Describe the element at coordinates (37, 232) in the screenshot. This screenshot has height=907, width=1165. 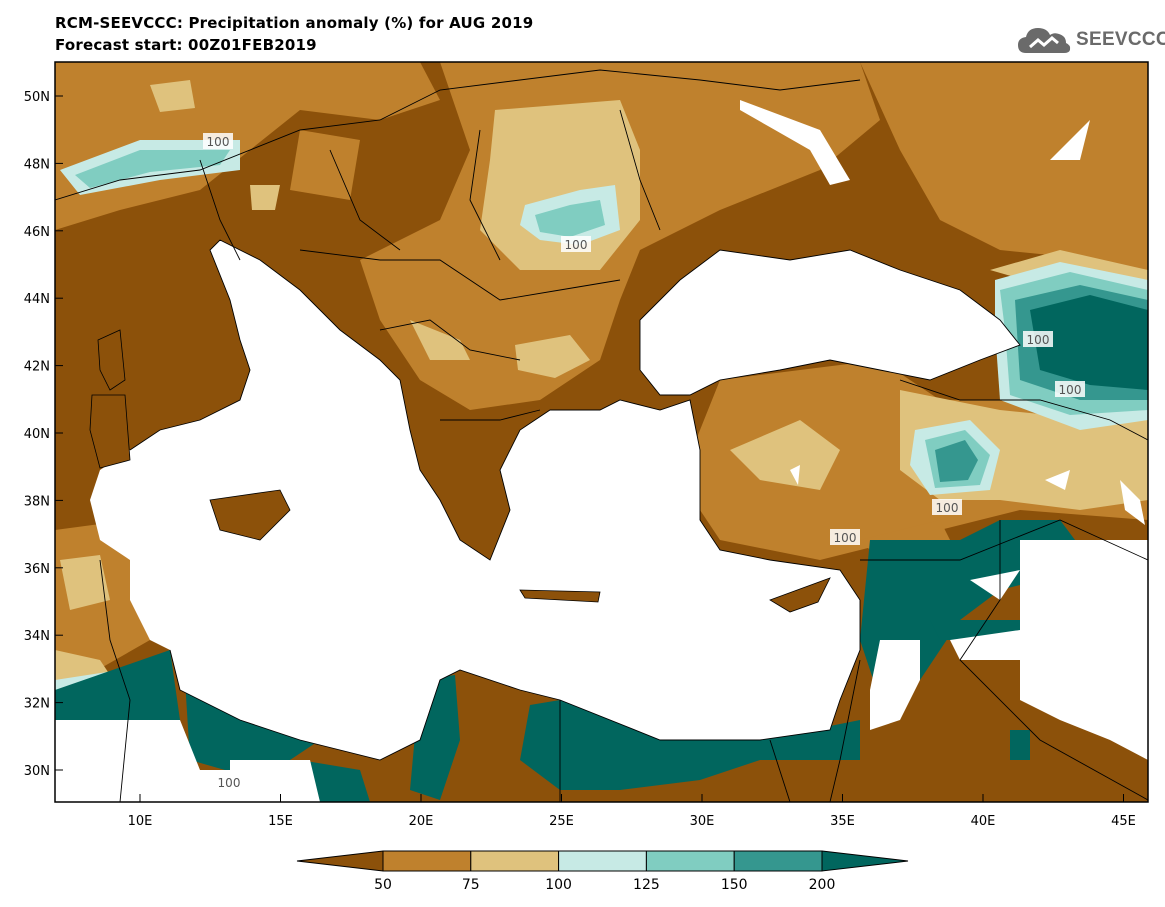
I see `lat-label: 46N` at that location.